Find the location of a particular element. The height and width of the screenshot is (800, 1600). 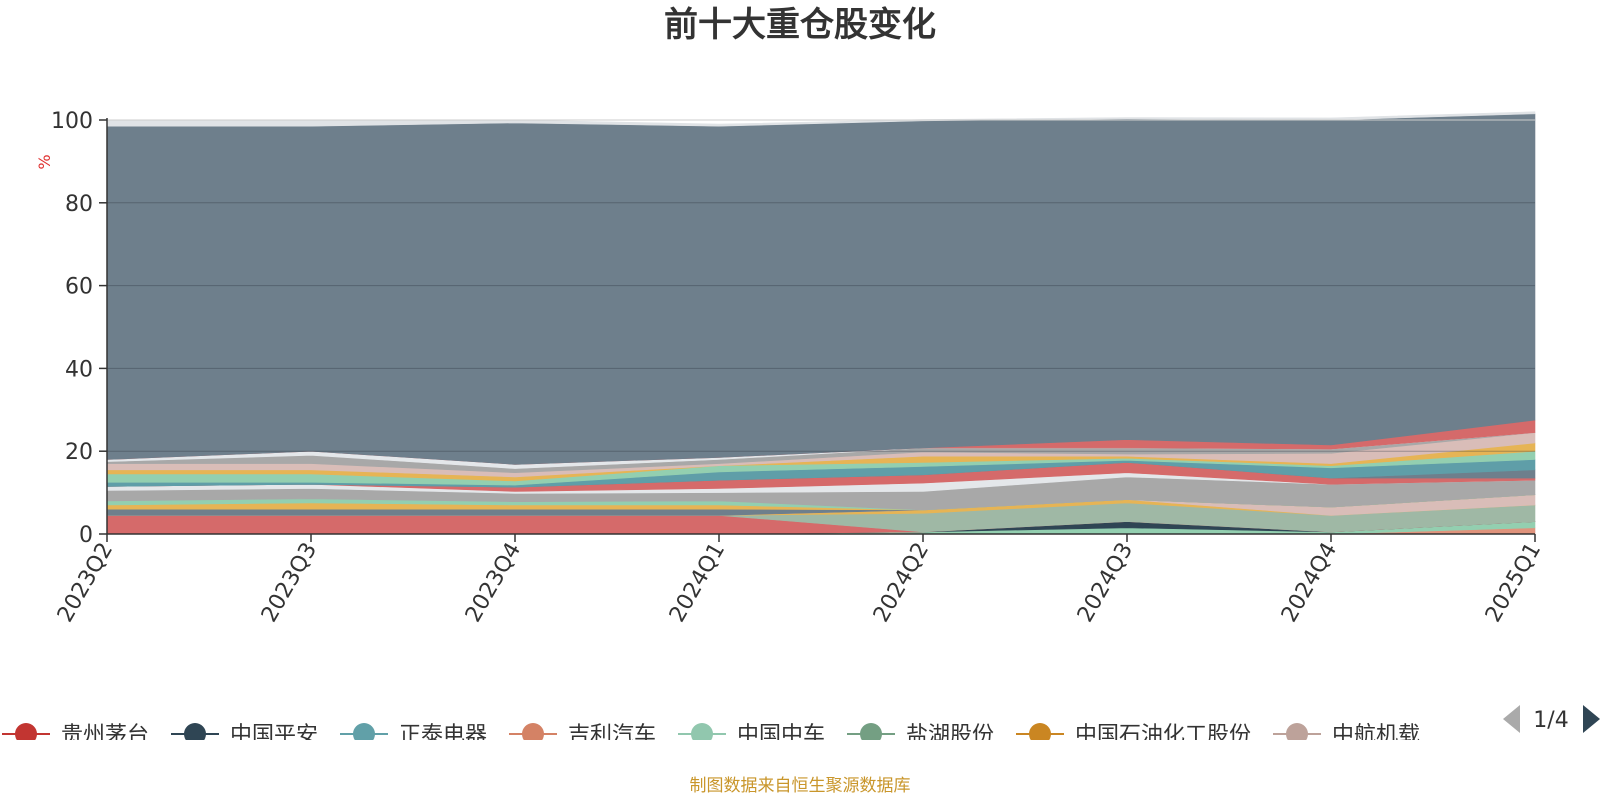

x-tick-label: 2025Q1 is located at coordinates (1513, 583).